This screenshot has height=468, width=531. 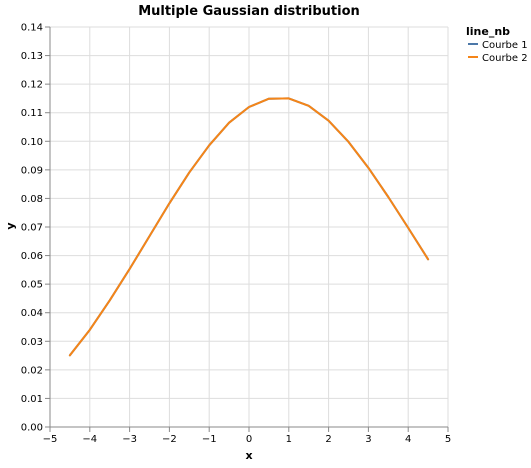 What do you see at coordinates (10, 225) in the screenshot?
I see `y-axis-label: y` at bounding box center [10, 225].